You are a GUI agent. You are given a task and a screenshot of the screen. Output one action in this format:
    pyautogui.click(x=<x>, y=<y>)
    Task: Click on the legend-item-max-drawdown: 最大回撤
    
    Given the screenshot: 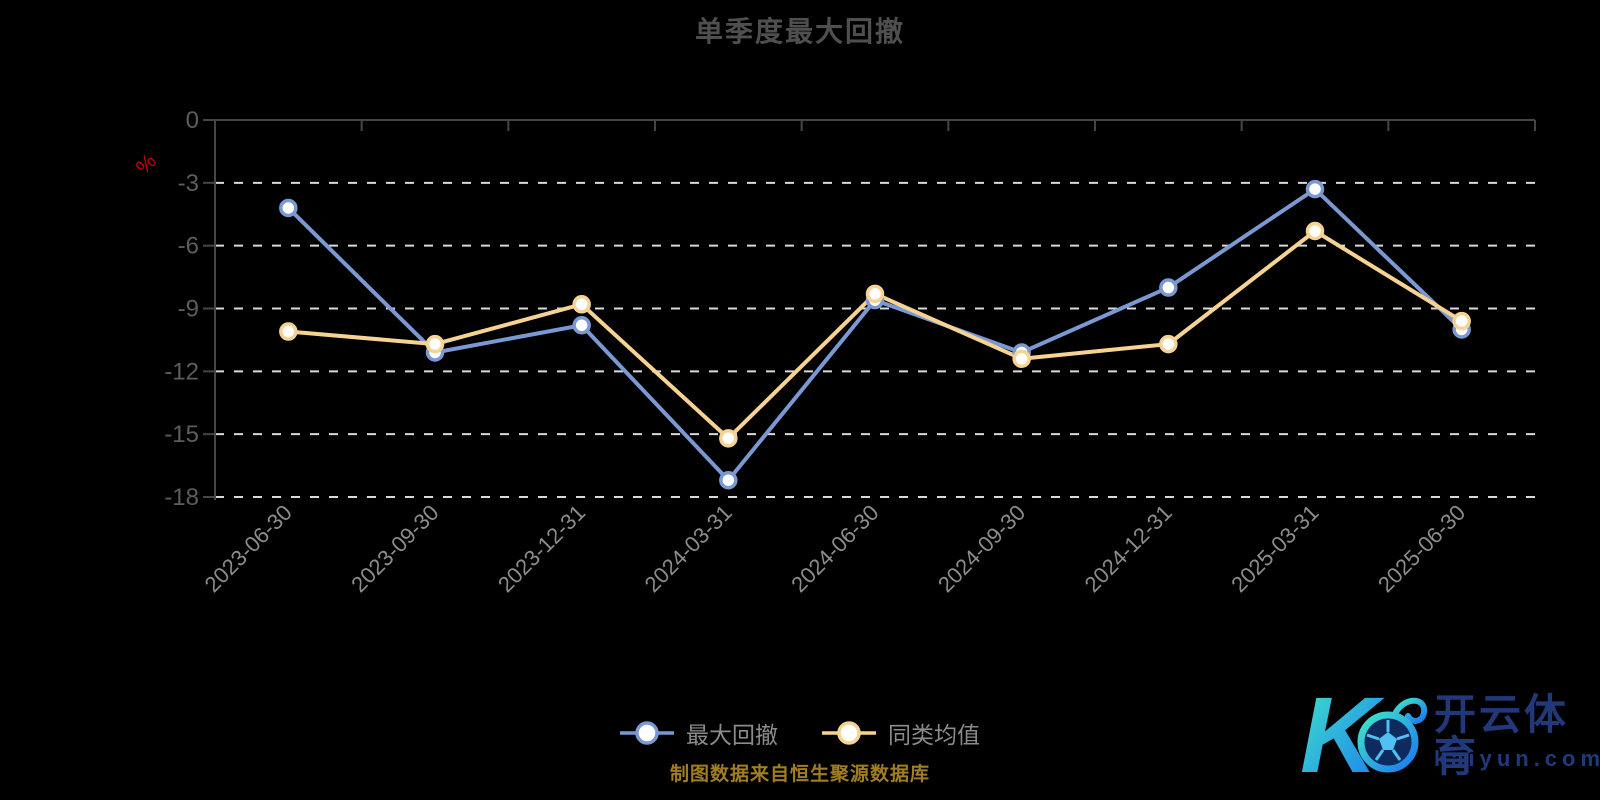 What is the action you would take?
    pyautogui.click(x=699, y=733)
    